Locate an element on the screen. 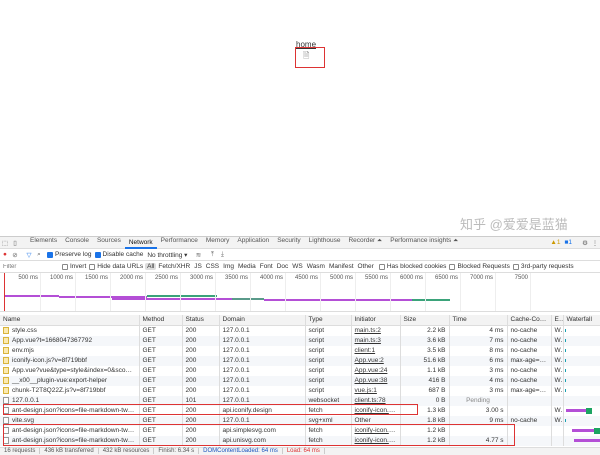 The height and width of the screenshot is (455, 600). filter-type-img: Img is located at coordinates (228, 266).